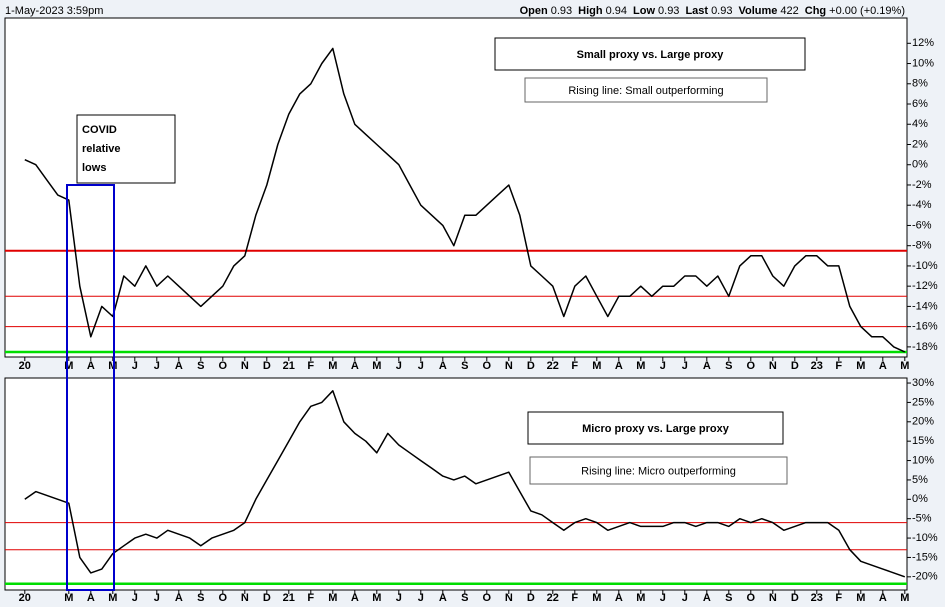 This screenshot has height=607, width=945. Describe the element at coordinates (99, 130) in the screenshot. I see `annotation-line: COVID` at that location.